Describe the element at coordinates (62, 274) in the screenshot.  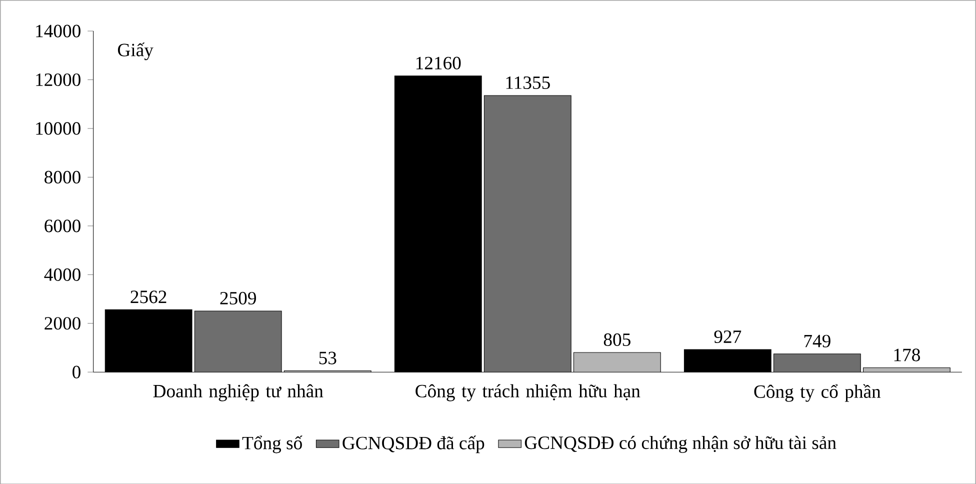
I see `y-tick-label: 4000` at that location.